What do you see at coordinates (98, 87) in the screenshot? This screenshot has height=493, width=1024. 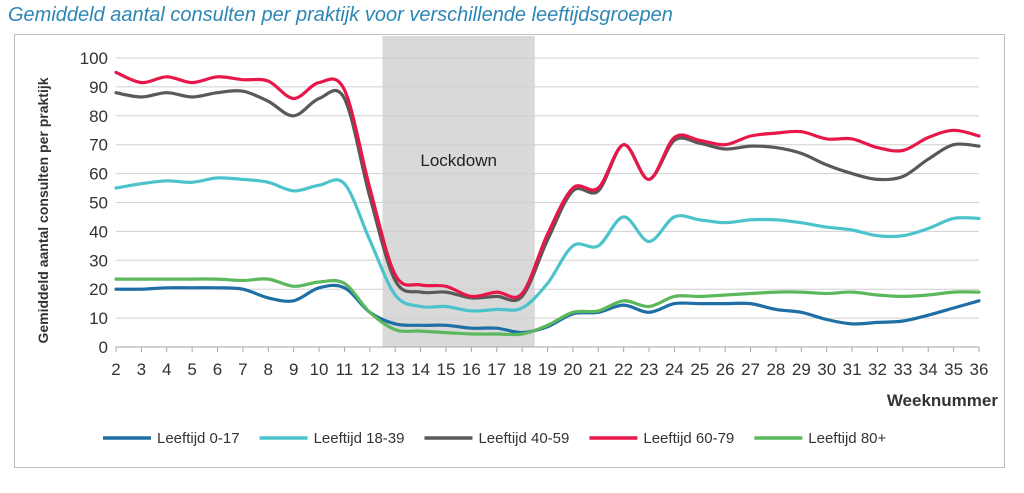 I see `y-tick-label: 90` at bounding box center [98, 87].